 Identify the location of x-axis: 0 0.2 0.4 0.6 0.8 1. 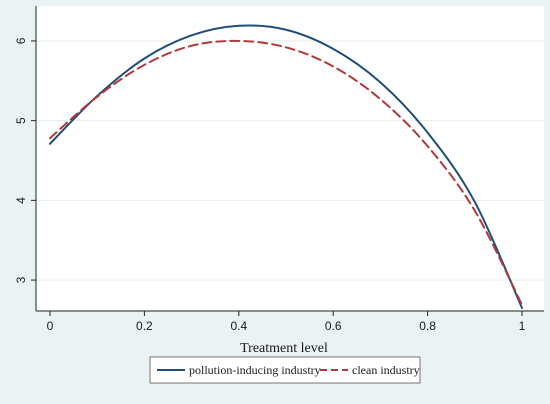
(290, 321).